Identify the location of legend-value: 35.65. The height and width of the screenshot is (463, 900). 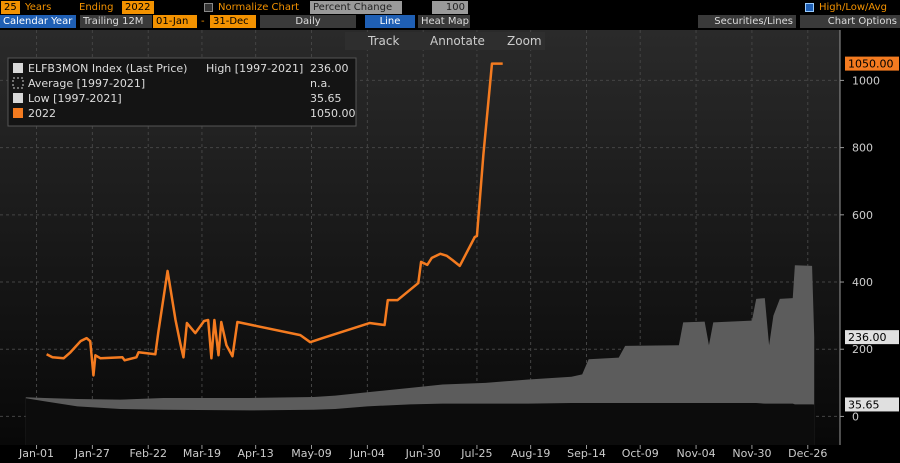
(326, 98).